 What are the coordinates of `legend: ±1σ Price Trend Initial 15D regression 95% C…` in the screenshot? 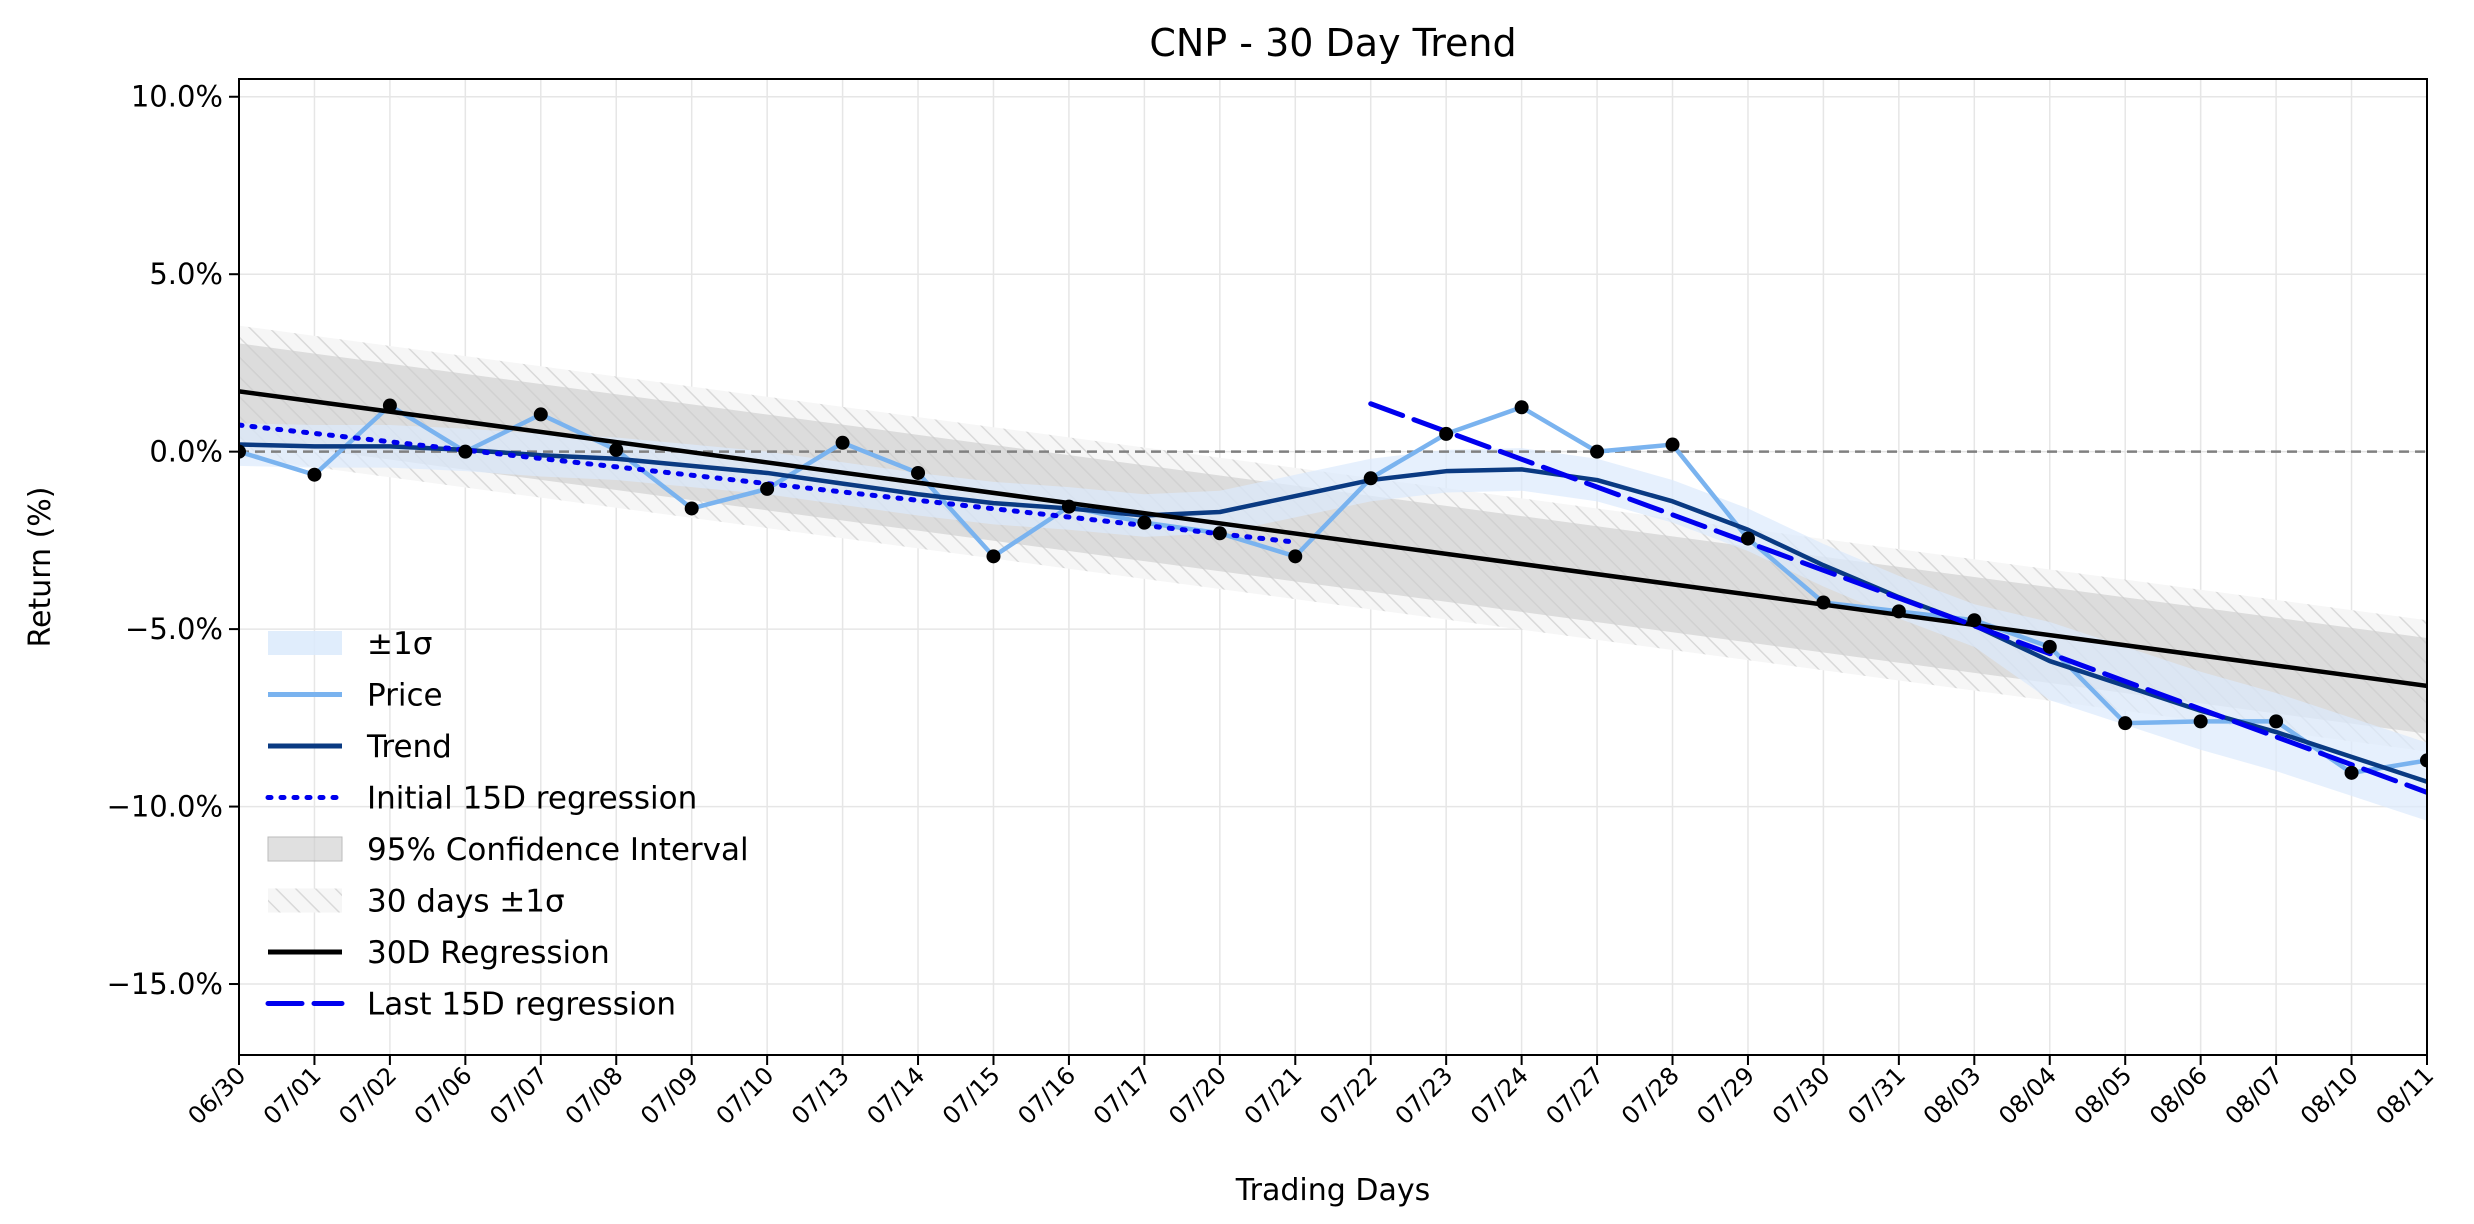 It's located at (507, 824).